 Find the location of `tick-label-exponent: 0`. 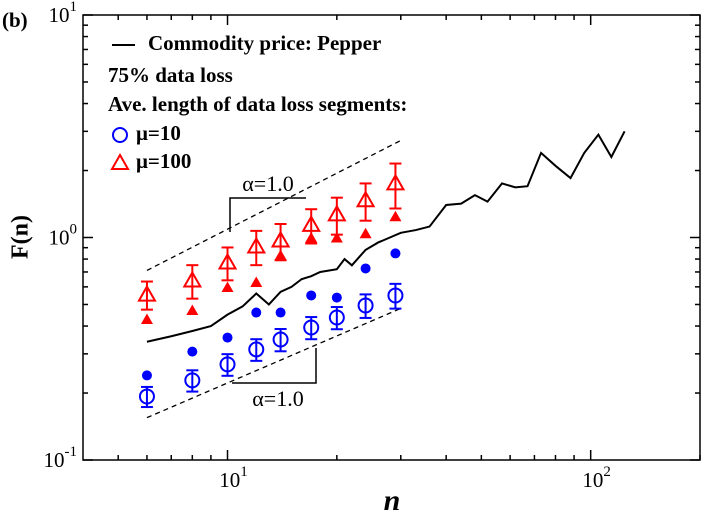

tick-label-exponent: 0 is located at coordinates (74, 230).